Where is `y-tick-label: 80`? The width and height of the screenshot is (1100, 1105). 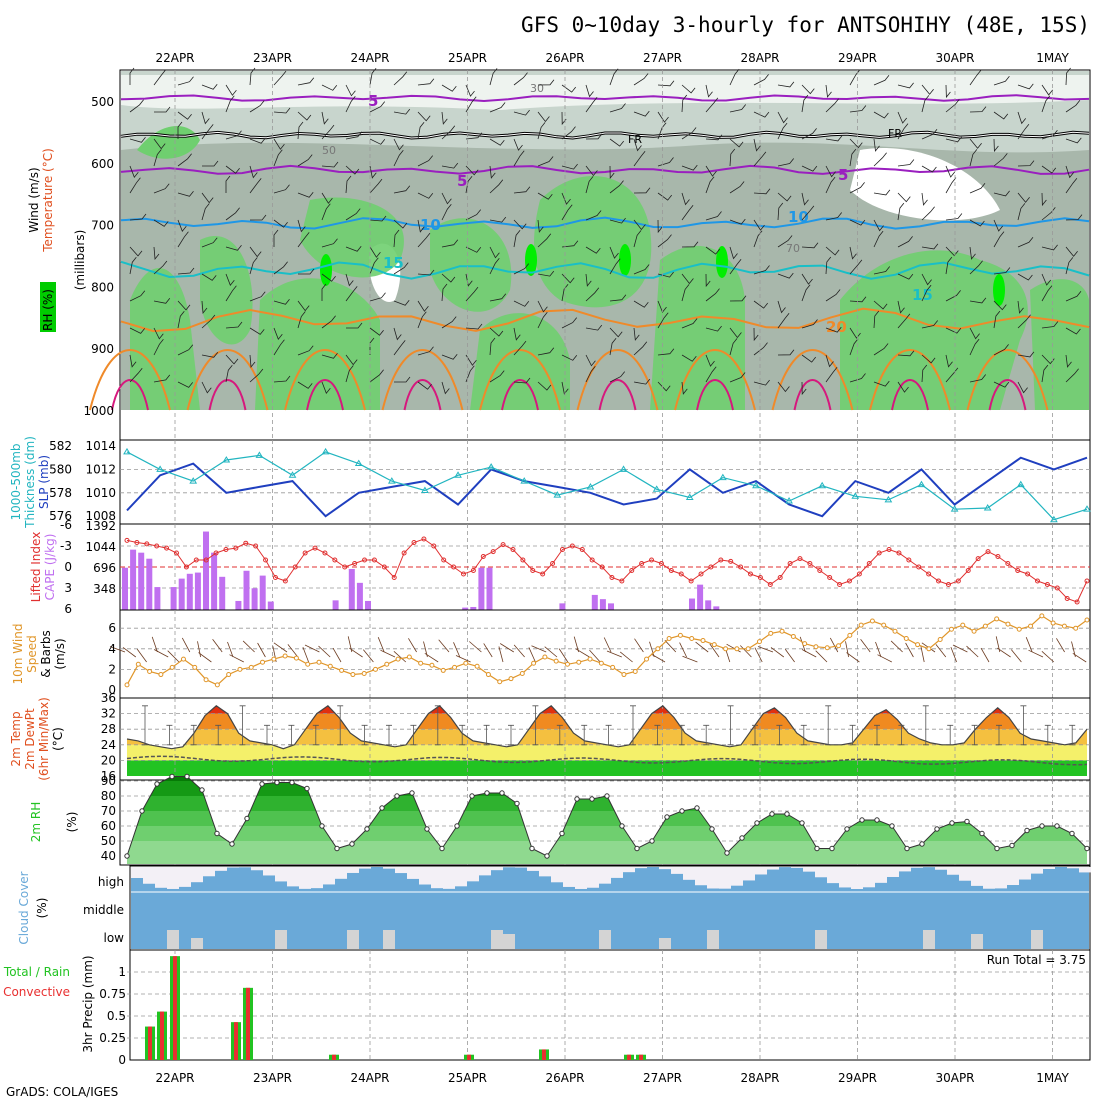
y-tick-label: 80 is located at coordinates (108, 796).